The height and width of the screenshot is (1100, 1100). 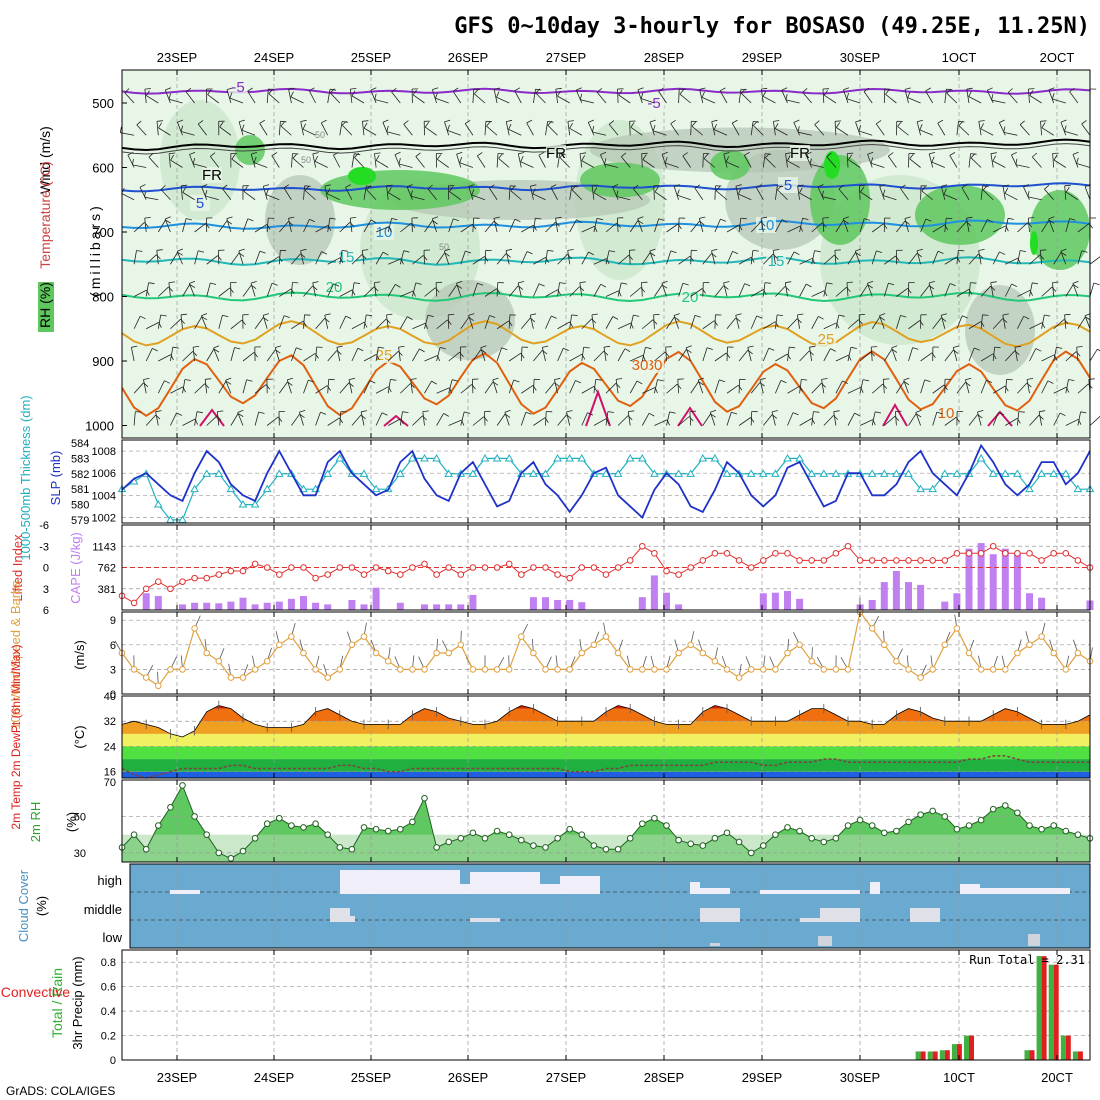 What do you see at coordinates (371, 57) in the screenshot?
I see `date-label-top: 25SEP` at bounding box center [371, 57].